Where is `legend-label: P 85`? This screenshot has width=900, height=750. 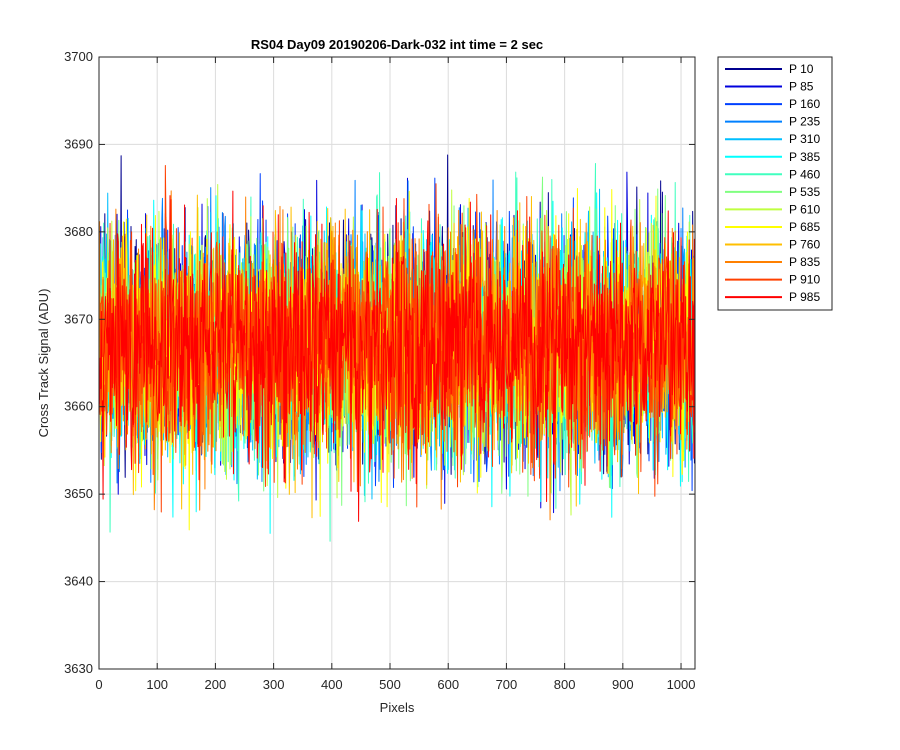 legend-label: P 85 is located at coordinates (801, 87).